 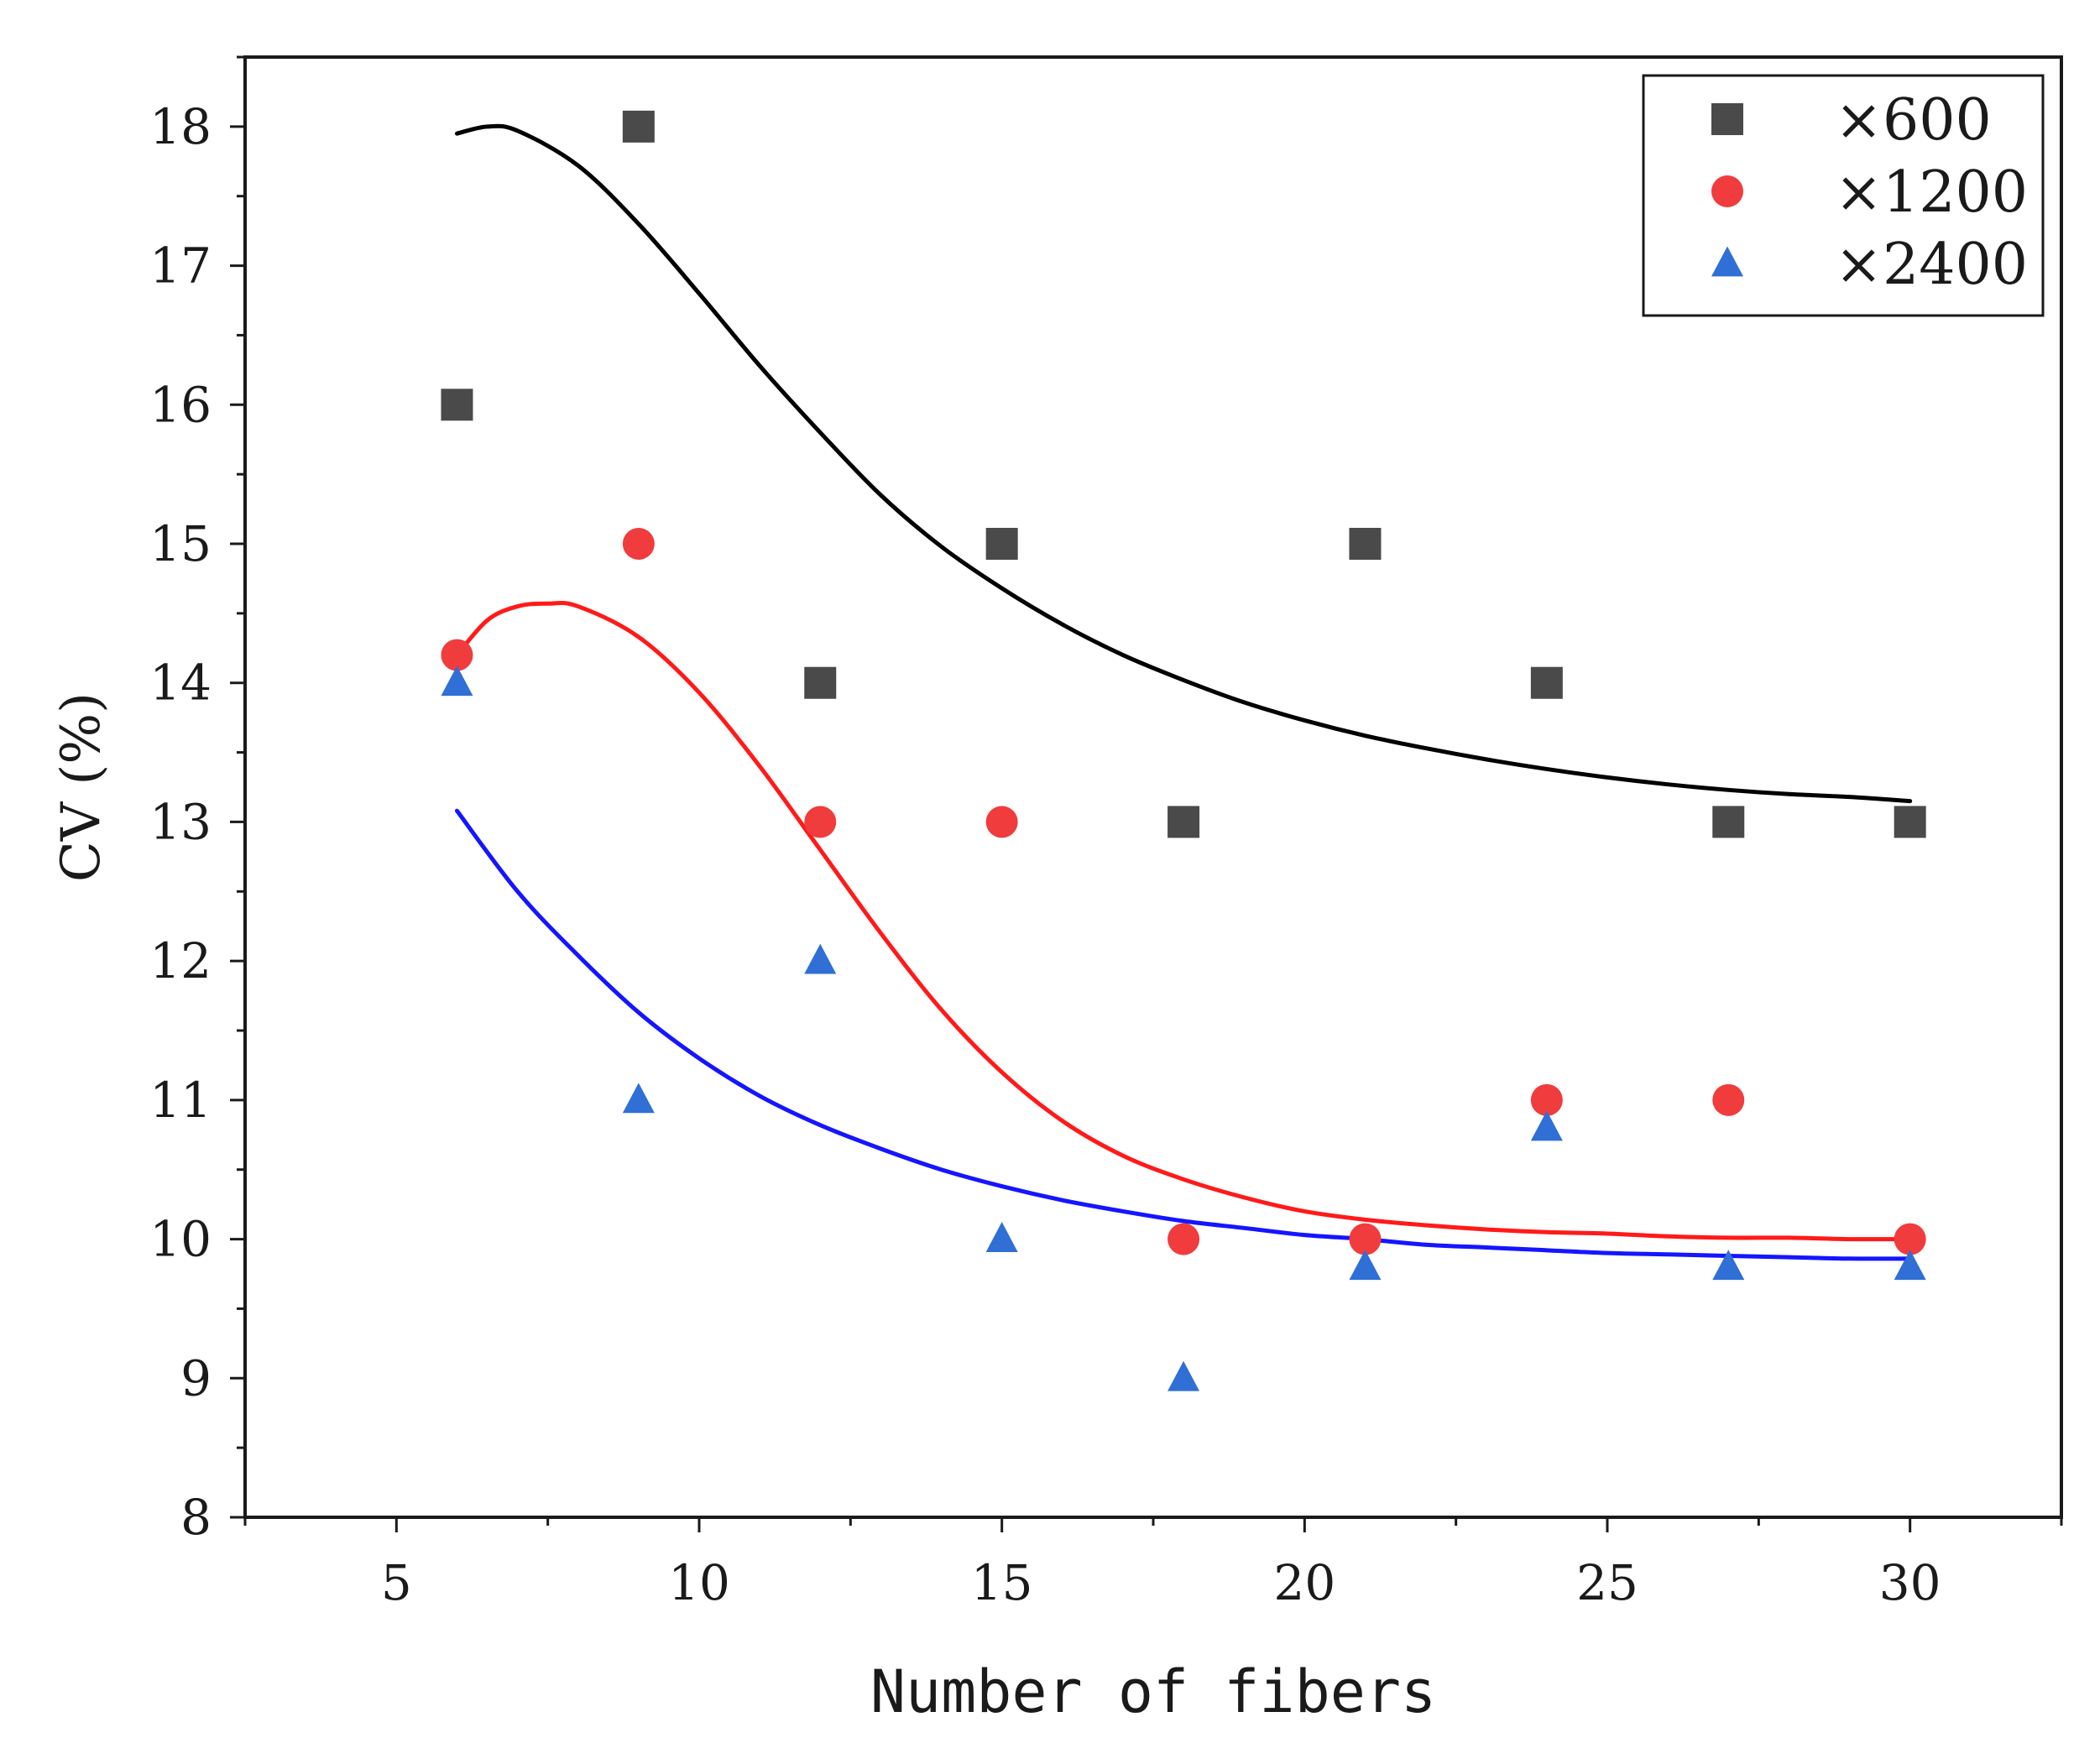 What do you see at coordinates (181, 683) in the screenshot?
I see `y-tick-label: 14` at bounding box center [181, 683].